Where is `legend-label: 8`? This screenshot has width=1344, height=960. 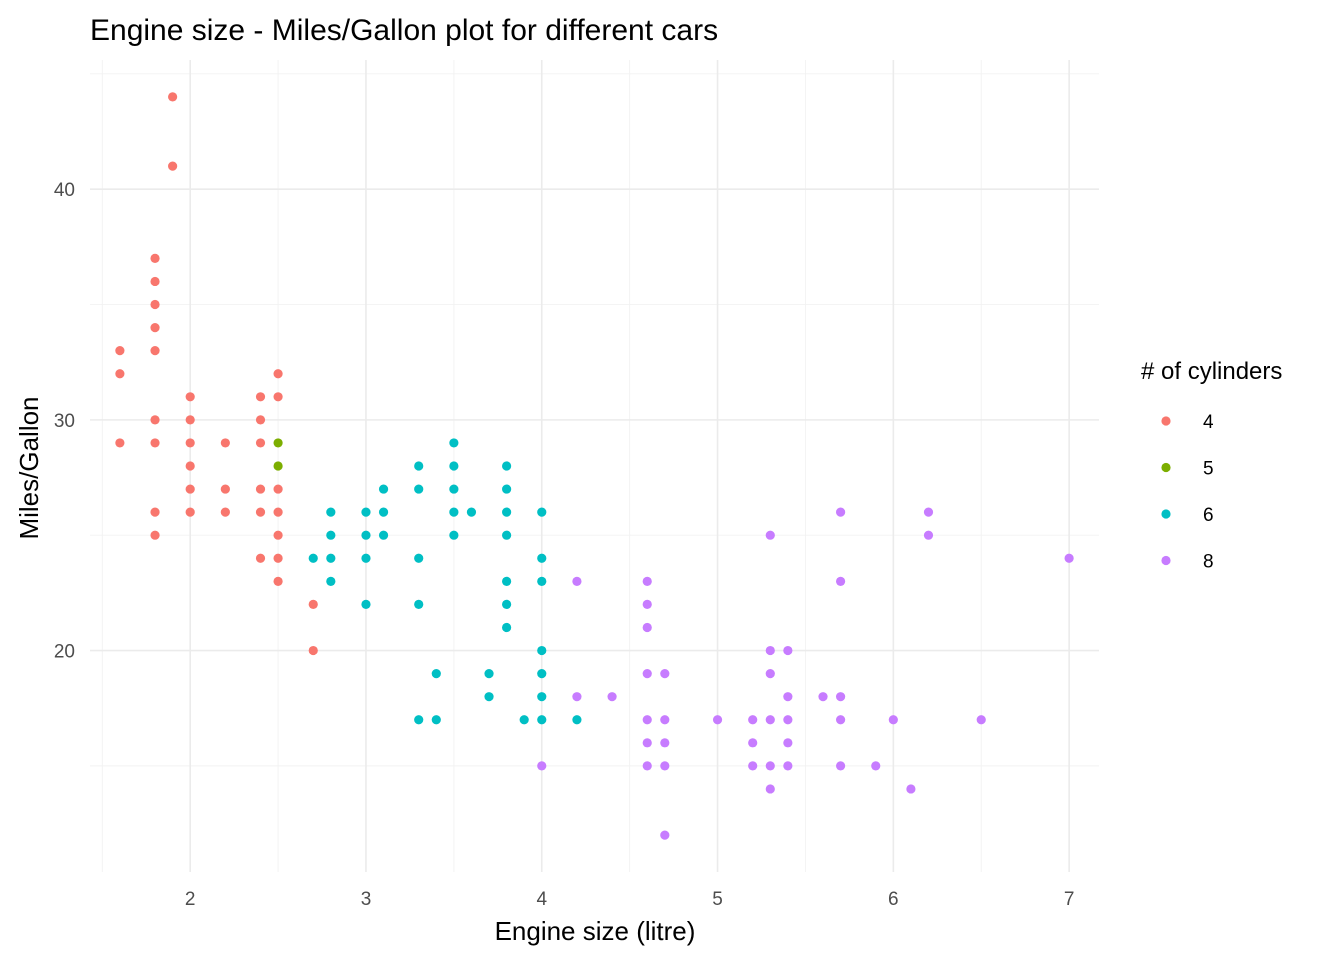
legend-label: 8 is located at coordinates (1208, 562).